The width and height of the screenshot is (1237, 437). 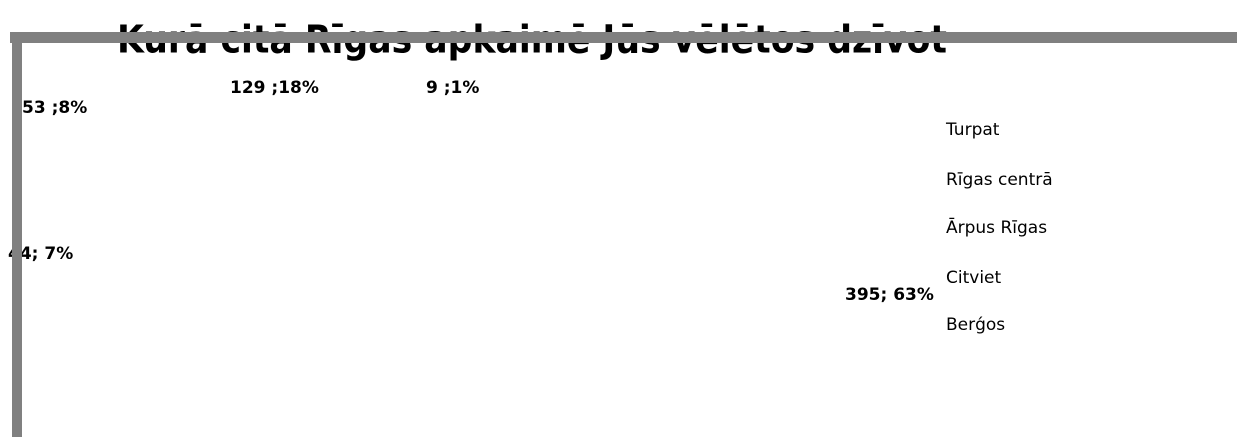 What do you see at coordinates (40, 254) in the screenshot?
I see `data-label: 44; 7%` at bounding box center [40, 254].